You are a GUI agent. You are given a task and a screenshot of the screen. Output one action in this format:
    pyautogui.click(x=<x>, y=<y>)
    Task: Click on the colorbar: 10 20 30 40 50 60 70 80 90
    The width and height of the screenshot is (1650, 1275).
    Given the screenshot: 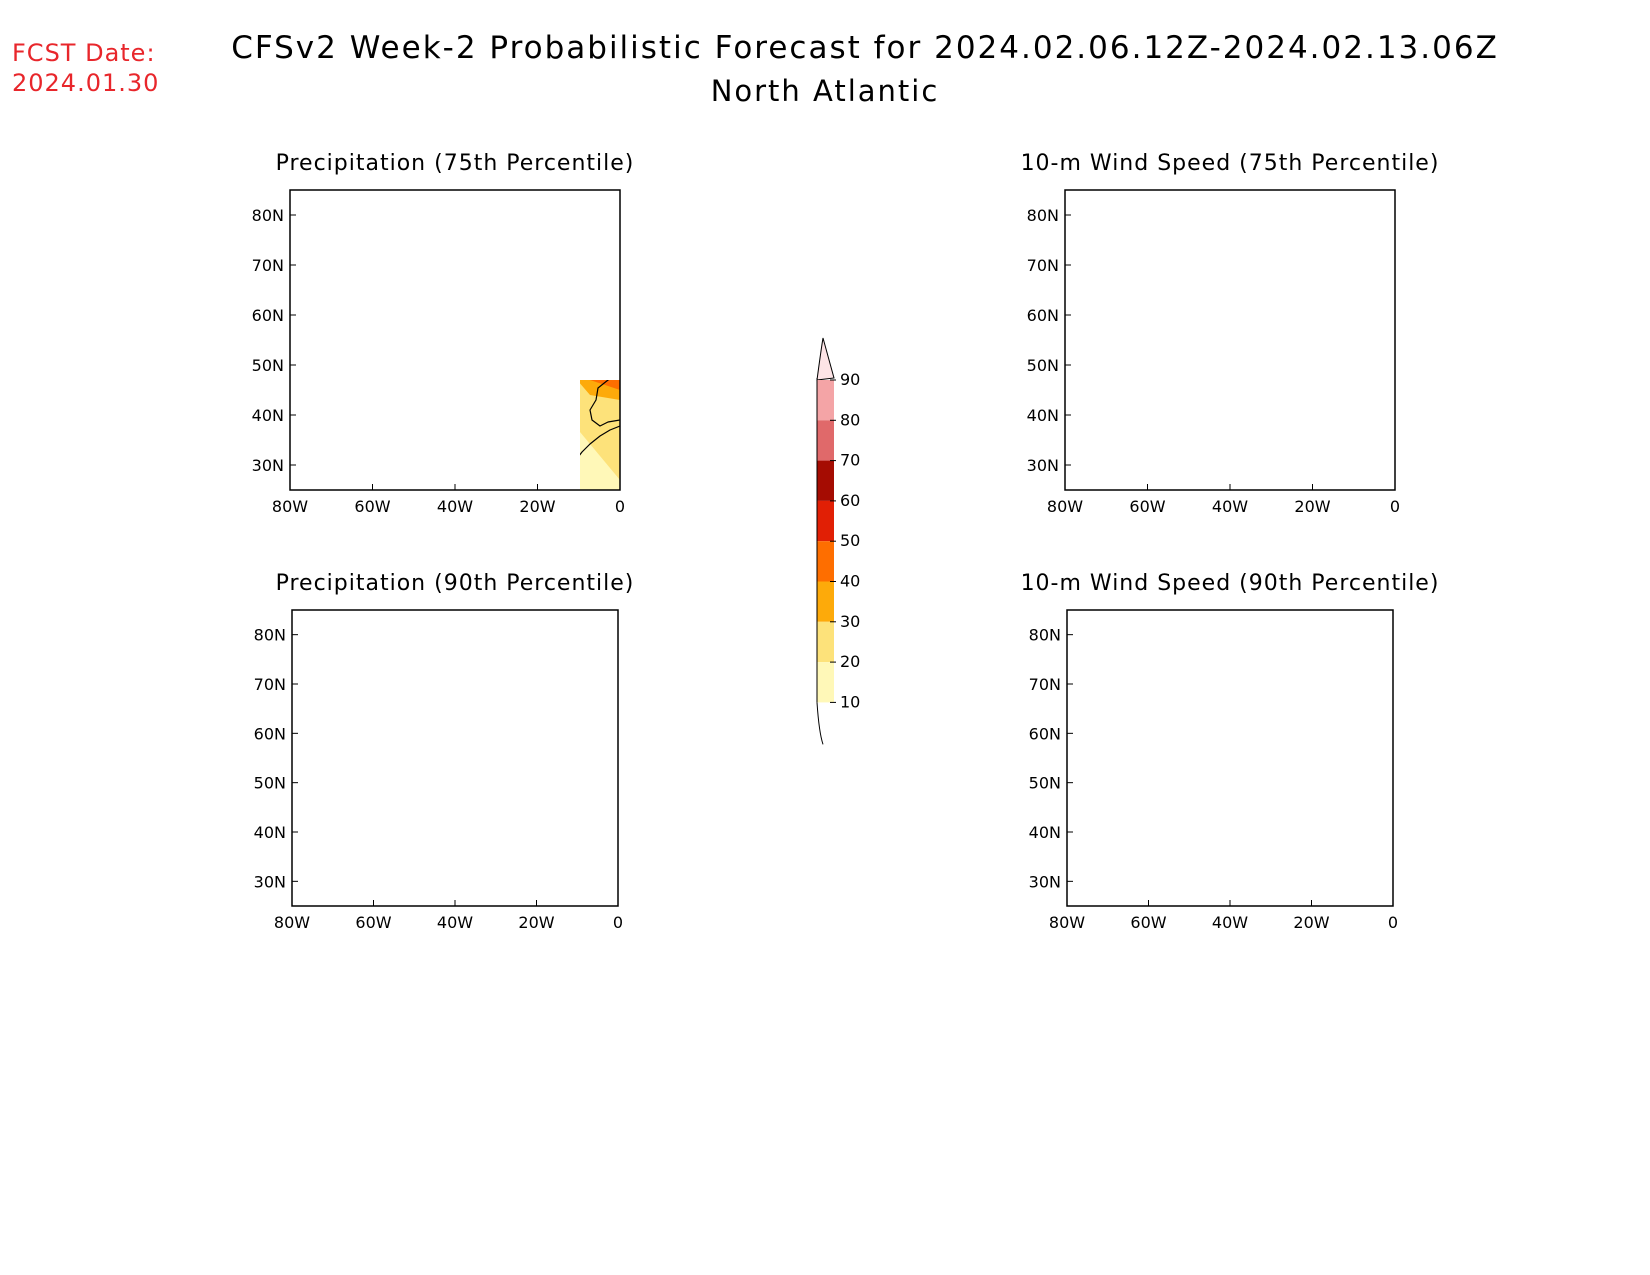 What is the action you would take?
    pyautogui.click(x=838, y=541)
    